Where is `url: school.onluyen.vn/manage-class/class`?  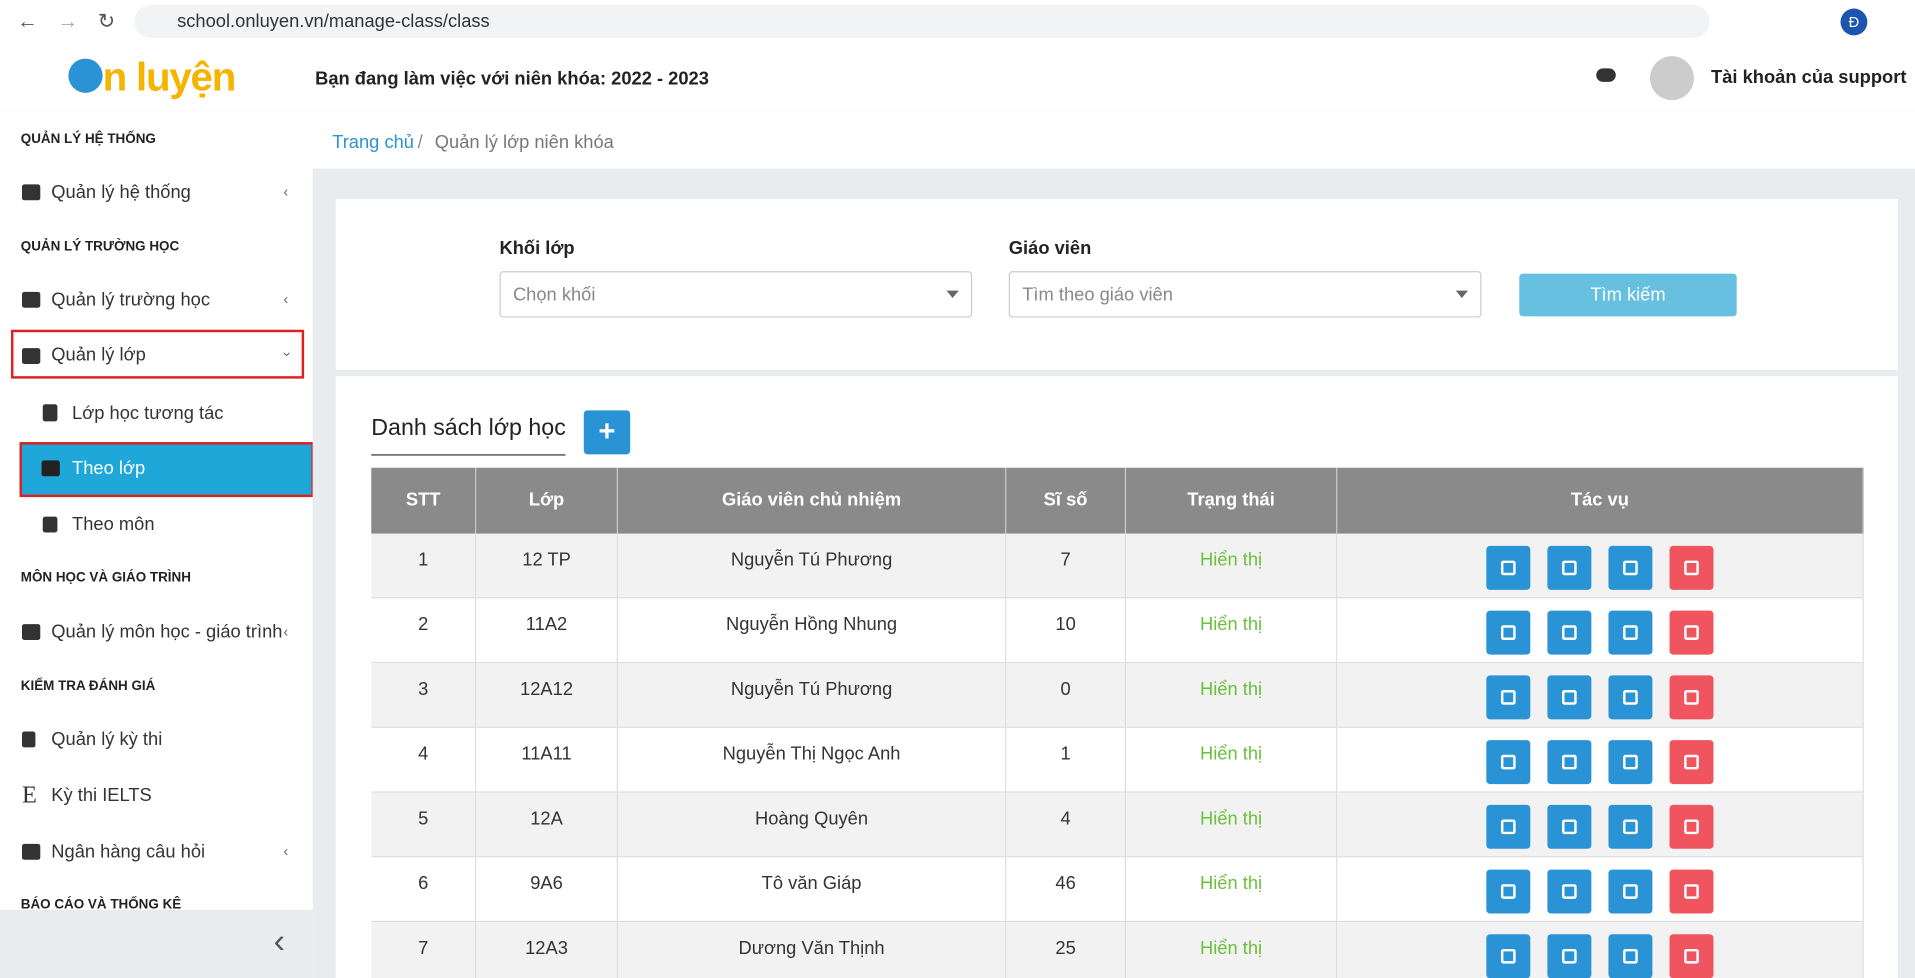 url: school.onluyen.vn/manage-class/class is located at coordinates (333, 21).